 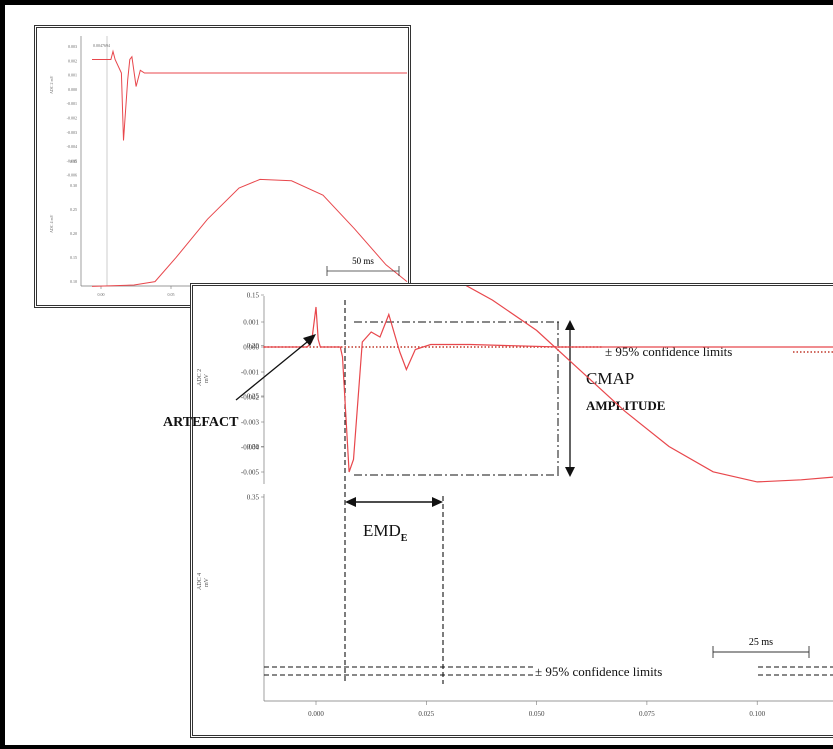 I want to click on inset-upper-tick-label: -0.003, so click(x=72, y=132).